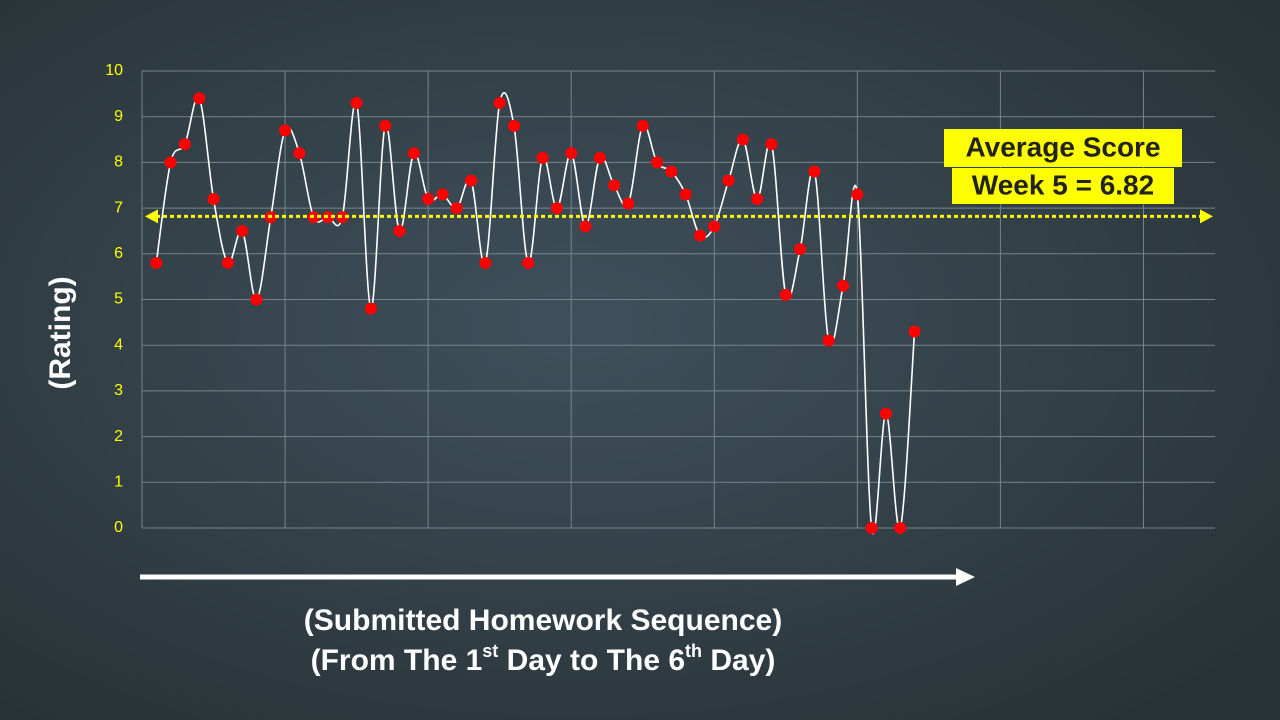  I want to click on x-axis-label: (Submitted Homework Sequence), so click(543, 620).